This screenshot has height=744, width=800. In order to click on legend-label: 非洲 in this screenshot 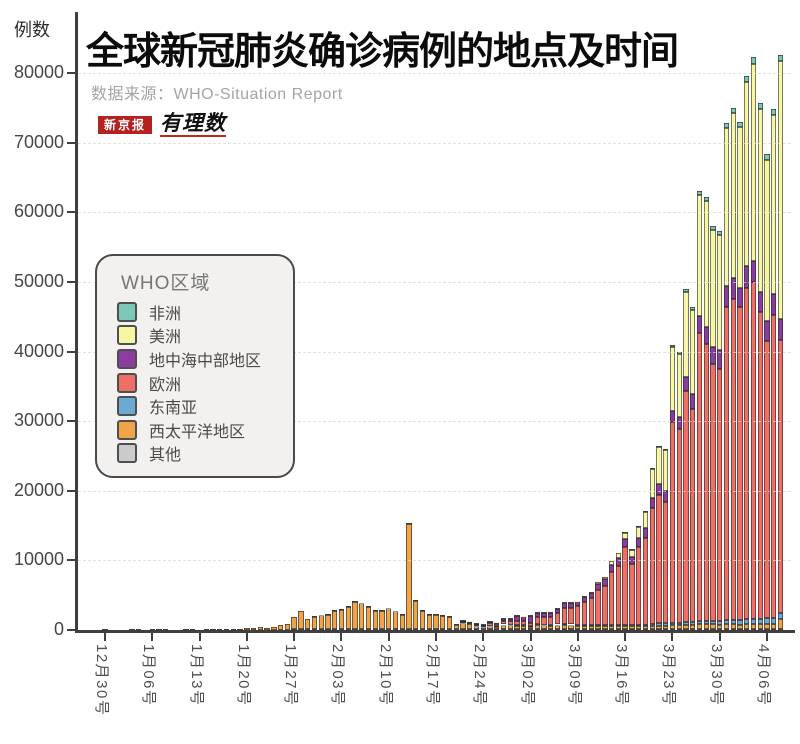, I will do `click(165, 314)`.